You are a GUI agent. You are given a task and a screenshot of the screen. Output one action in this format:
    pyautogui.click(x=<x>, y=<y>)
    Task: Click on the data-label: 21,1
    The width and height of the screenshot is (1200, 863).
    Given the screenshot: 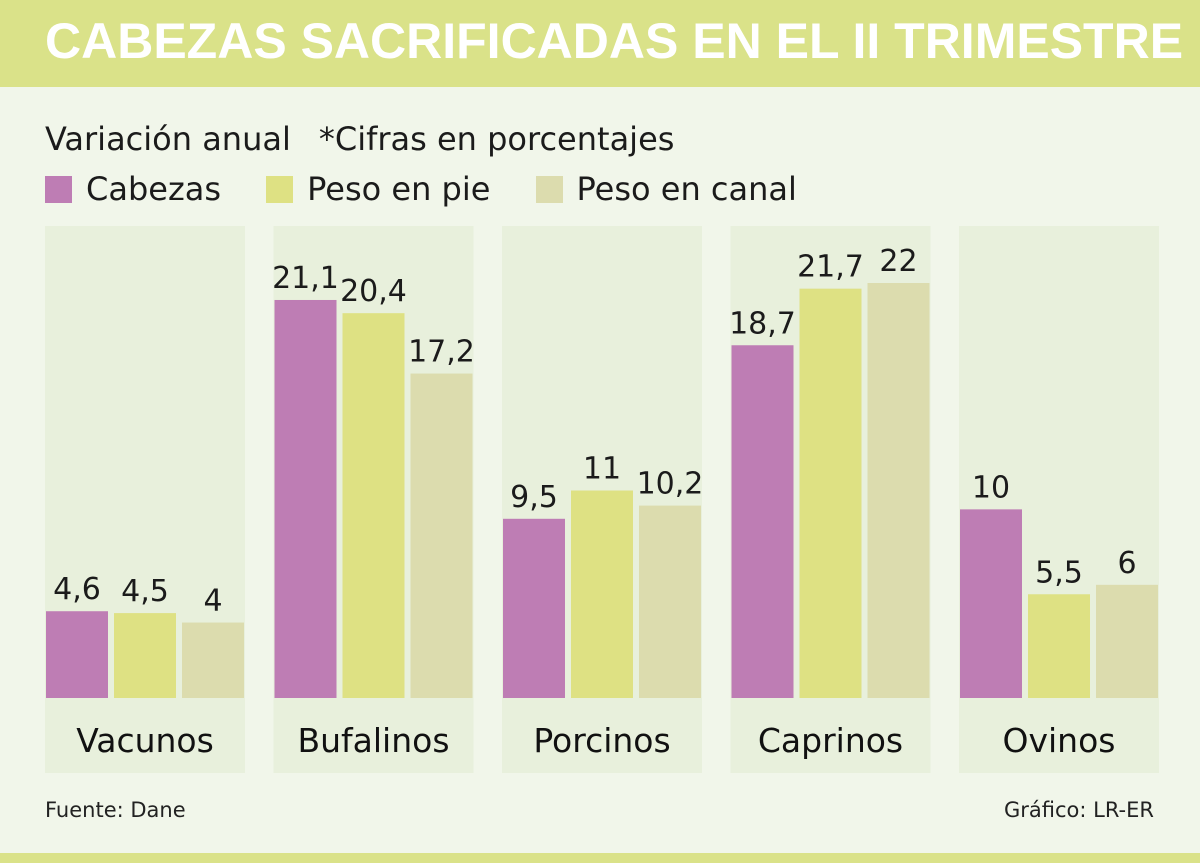 What is the action you would take?
    pyautogui.click(x=305, y=278)
    